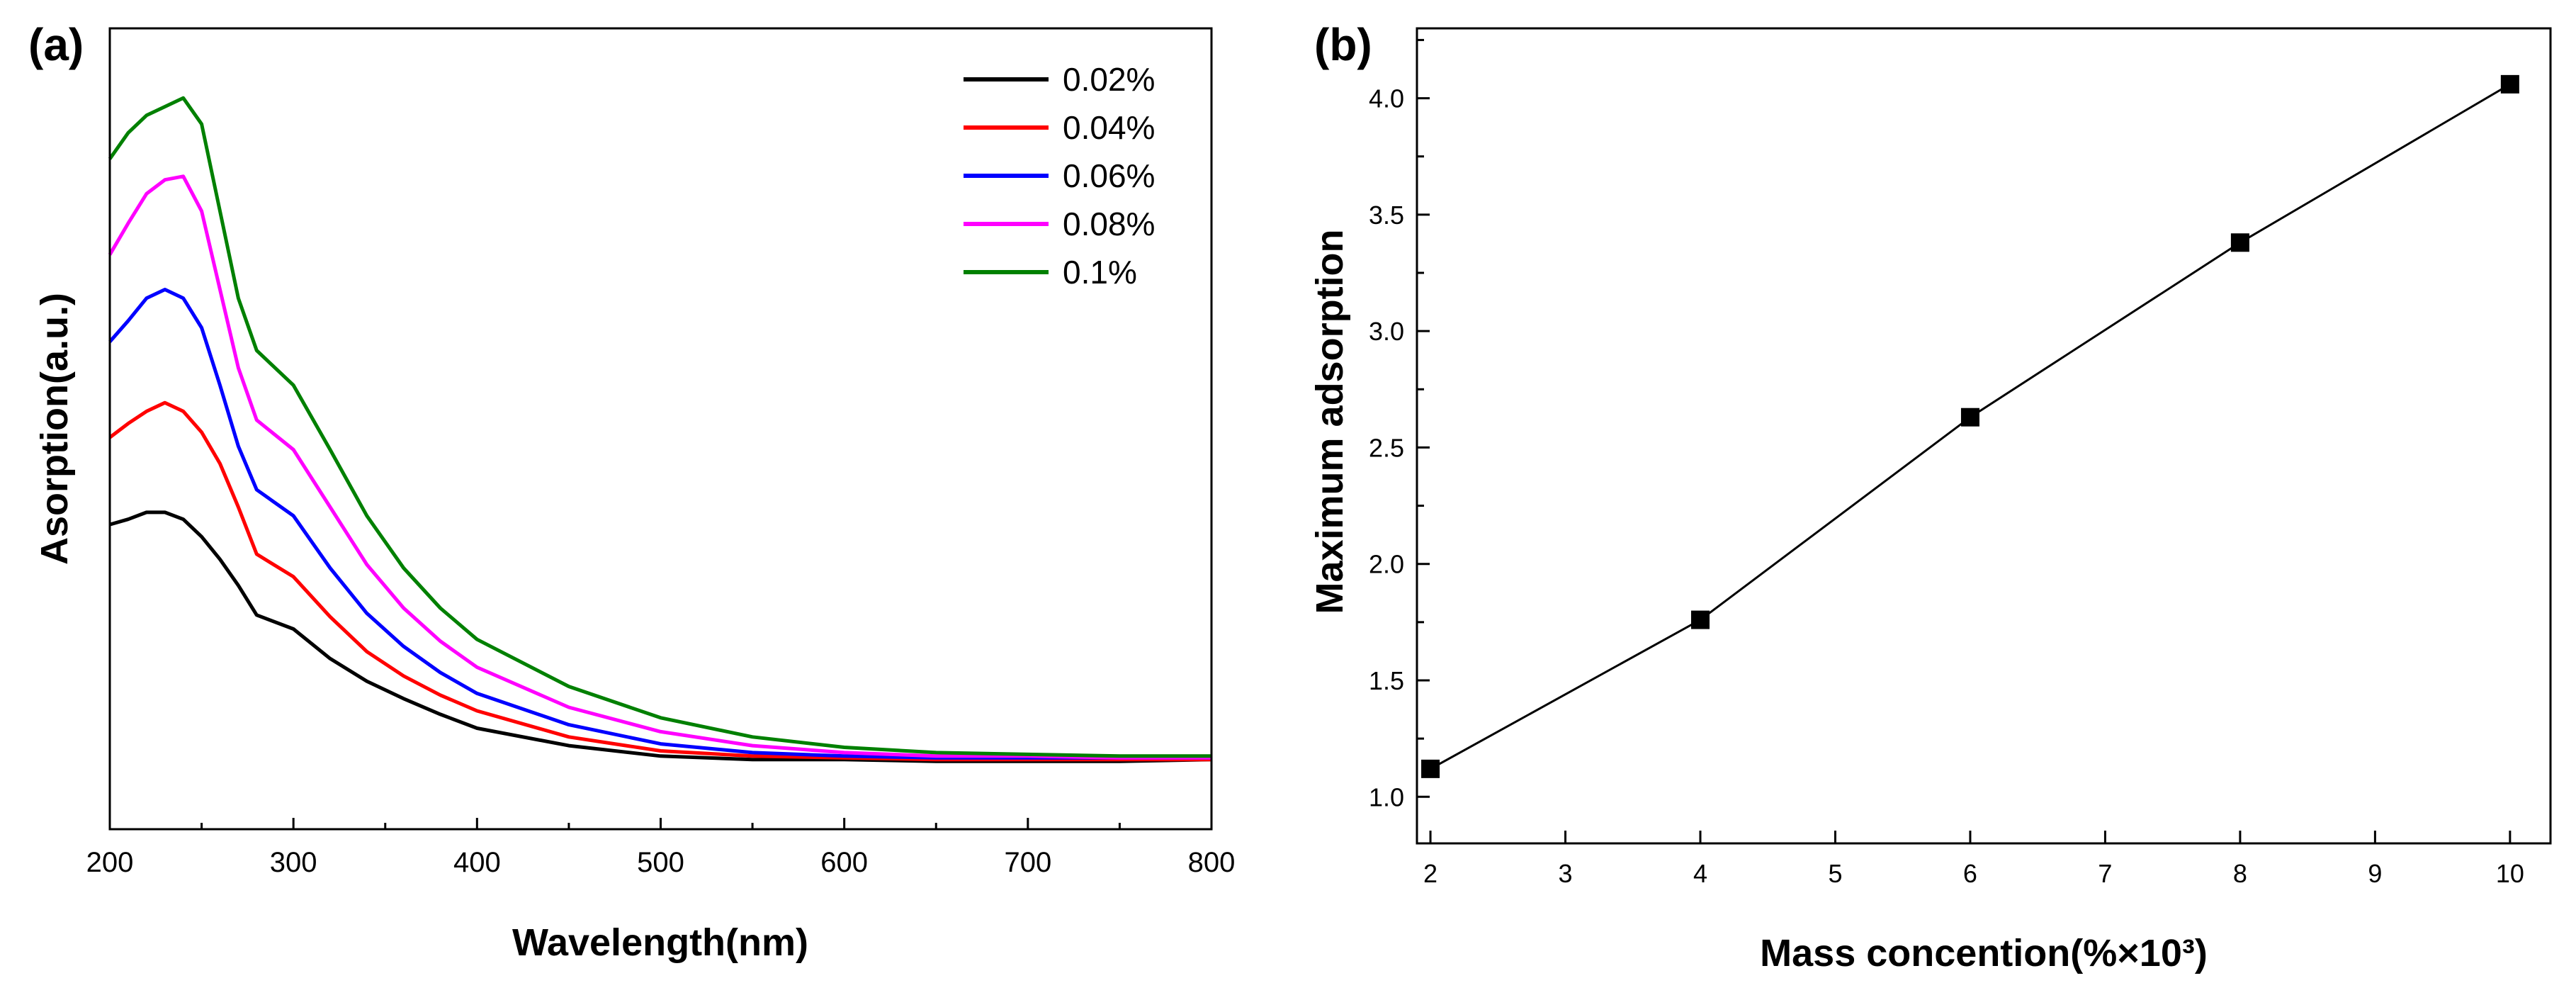  Describe the element at coordinates (1430, 873) in the screenshot. I see `x-tick-label: 2` at that location.